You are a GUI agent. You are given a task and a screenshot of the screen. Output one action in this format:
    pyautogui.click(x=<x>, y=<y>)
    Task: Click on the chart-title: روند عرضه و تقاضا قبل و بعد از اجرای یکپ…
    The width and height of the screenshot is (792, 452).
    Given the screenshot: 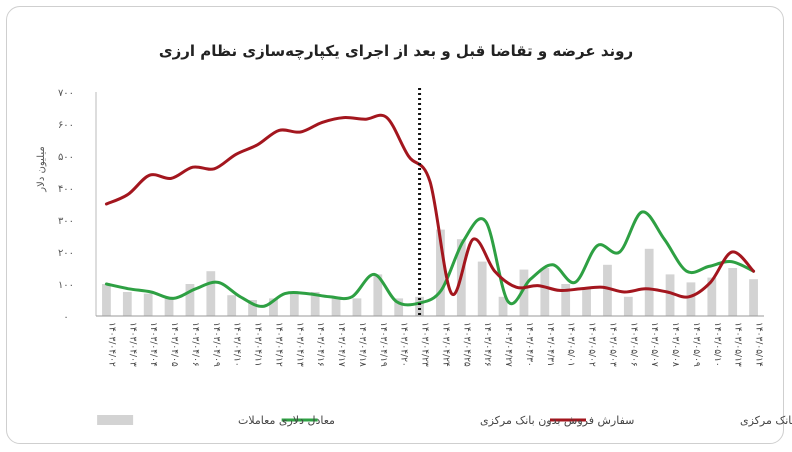 What is the action you would take?
    pyautogui.click(x=396, y=51)
    